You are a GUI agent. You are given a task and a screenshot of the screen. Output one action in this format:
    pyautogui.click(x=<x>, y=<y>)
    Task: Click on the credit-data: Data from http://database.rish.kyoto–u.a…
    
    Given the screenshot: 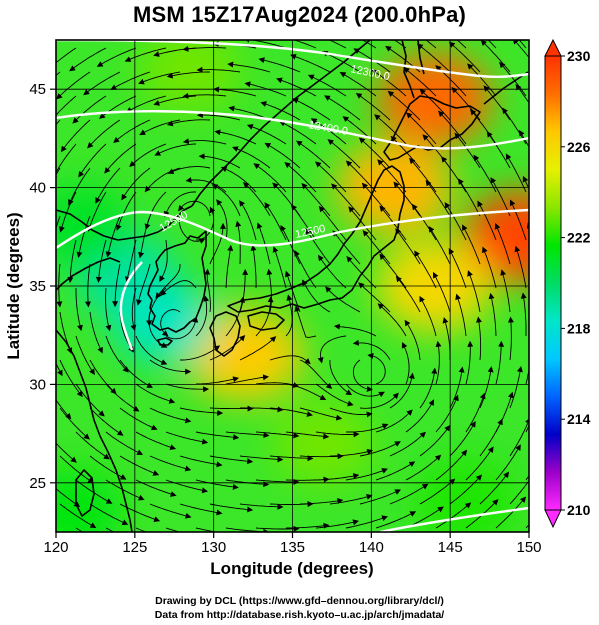 What is the action you would take?
    pyautogui.click(x=299, y=615)
    